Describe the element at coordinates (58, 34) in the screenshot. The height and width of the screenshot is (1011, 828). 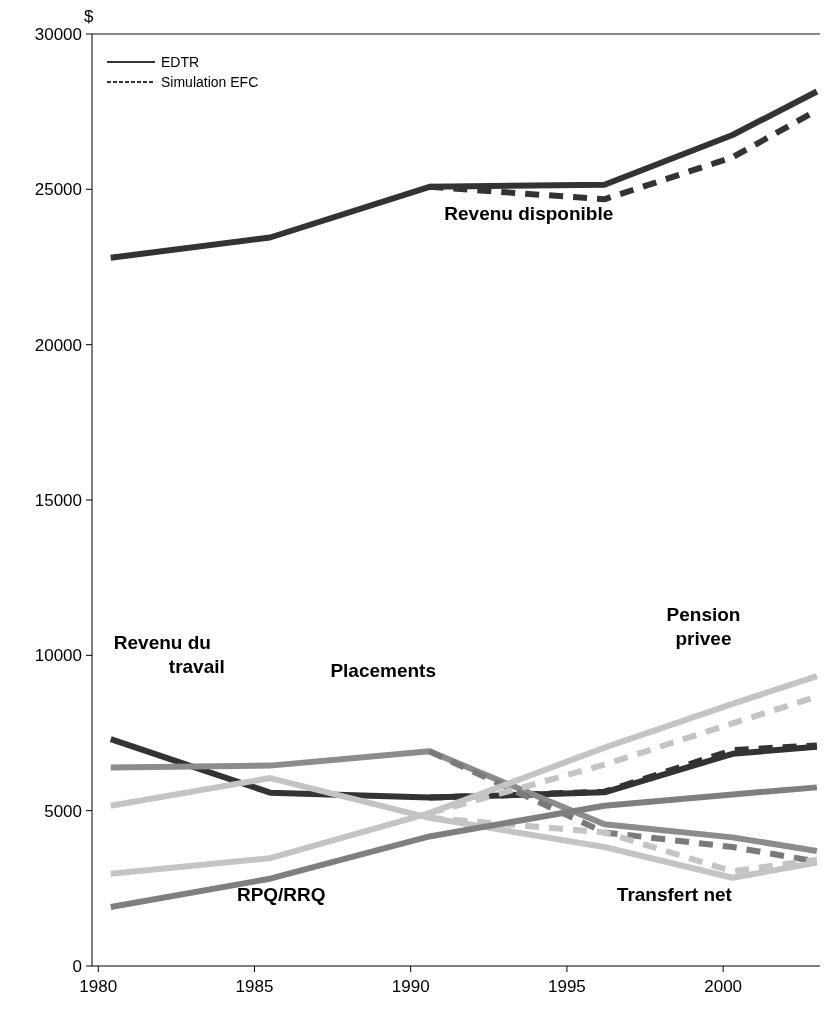
I see `y-tick-label: 30000` at that location.